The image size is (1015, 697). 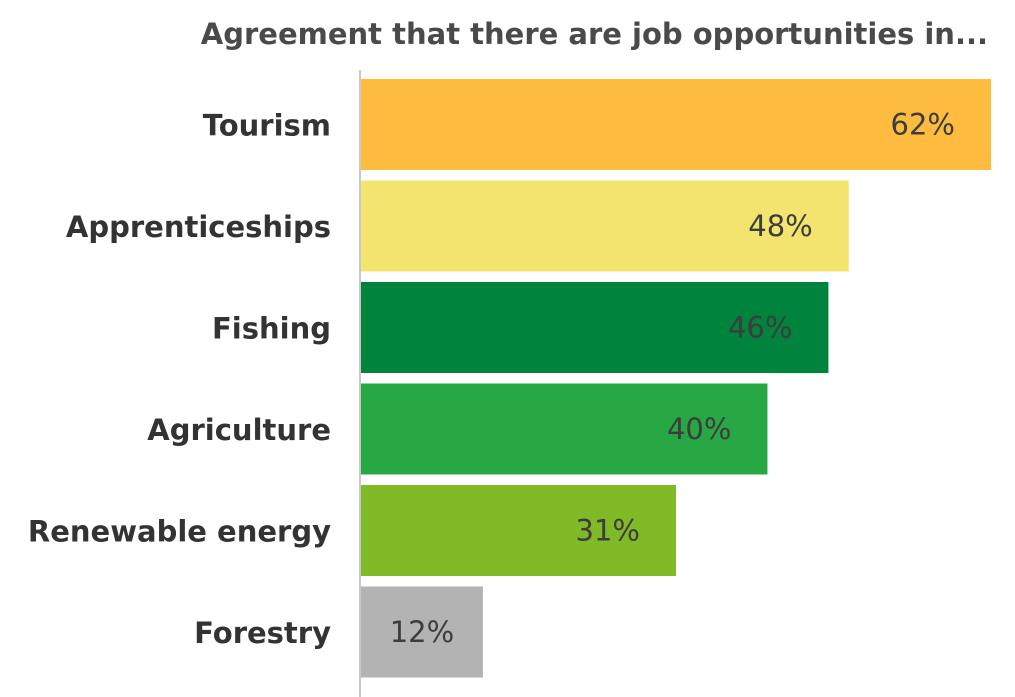 I want to click on category-label: Tourism, so click(x=267, y=126).